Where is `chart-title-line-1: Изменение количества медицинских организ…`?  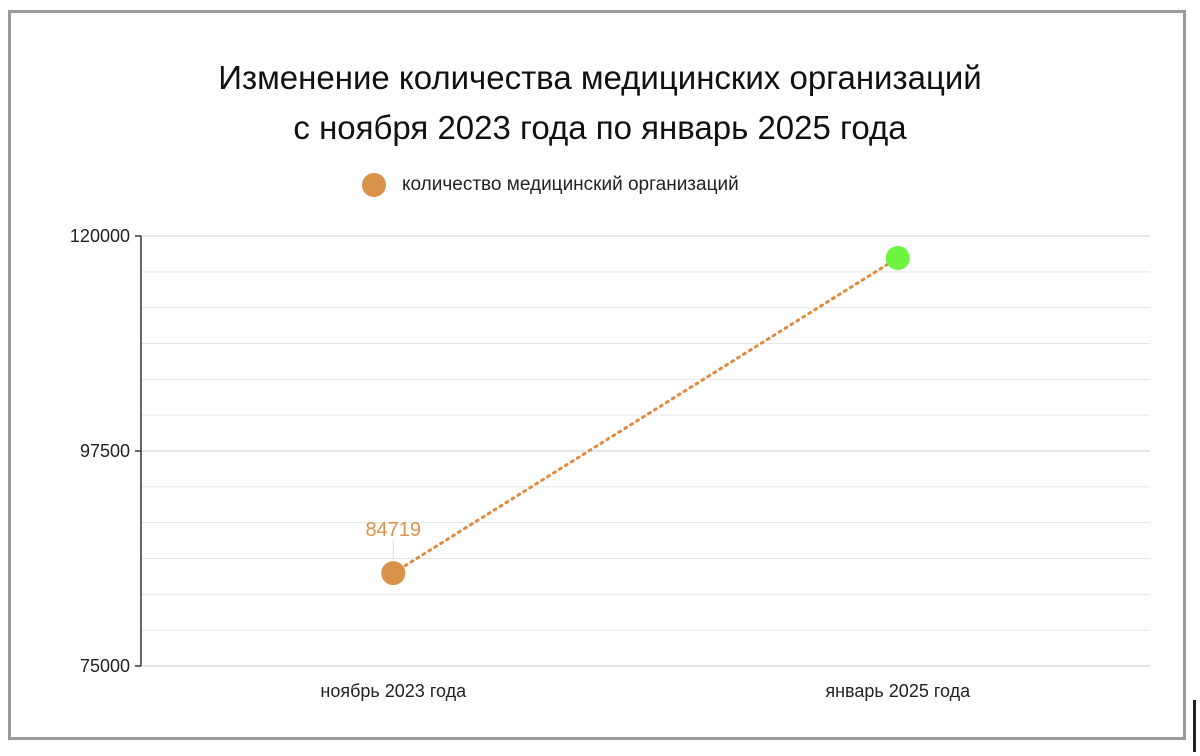 chart-title-line-1: Изменение количества медицинских организ… is located at coordinates (600, 77).